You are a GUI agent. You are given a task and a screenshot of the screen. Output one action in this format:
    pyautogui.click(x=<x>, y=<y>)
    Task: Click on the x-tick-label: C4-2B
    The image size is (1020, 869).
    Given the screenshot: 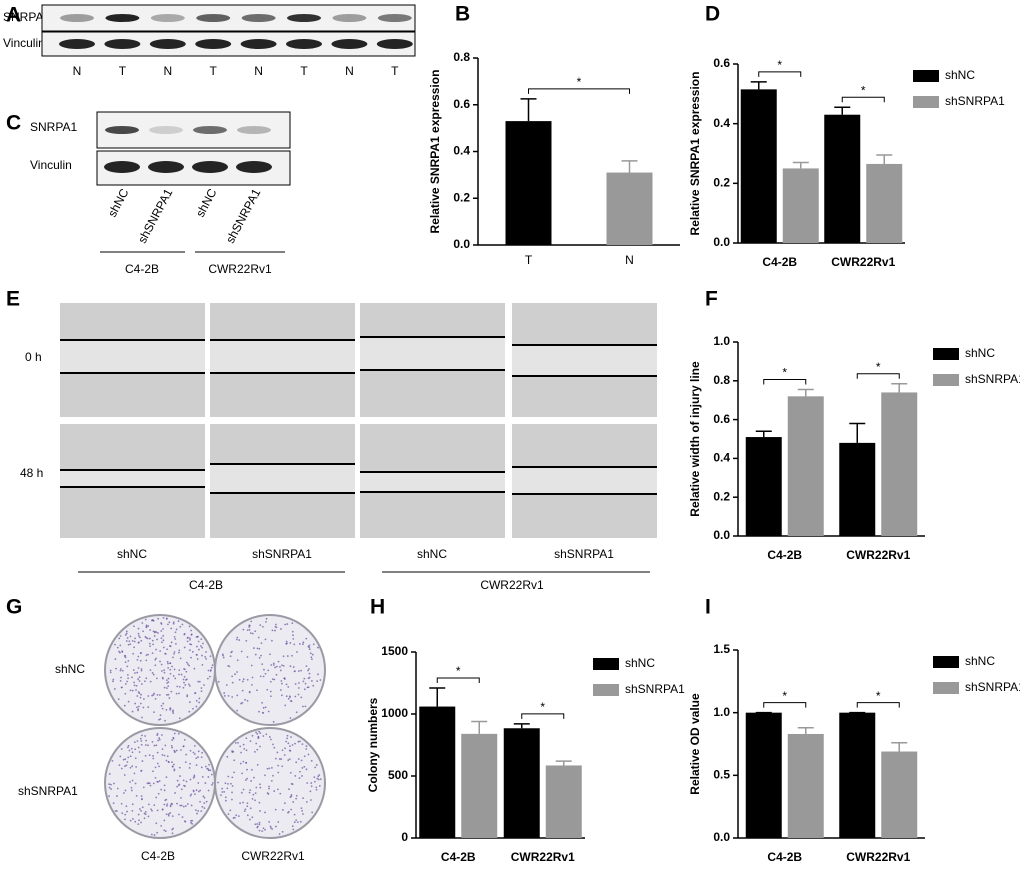 What is the action you would take?
    pyautogui.click(x=458, y=857)
    